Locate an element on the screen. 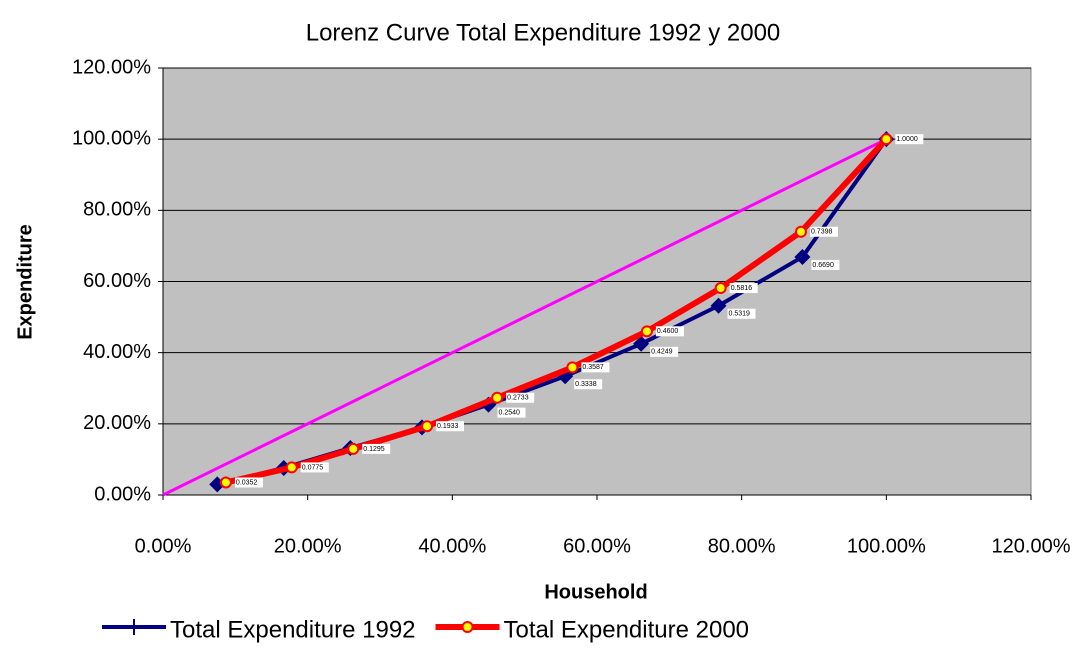 The height and width of the screenshot is (653, 1086). data-label: 0.6690 is located at coordinates (823, 265).